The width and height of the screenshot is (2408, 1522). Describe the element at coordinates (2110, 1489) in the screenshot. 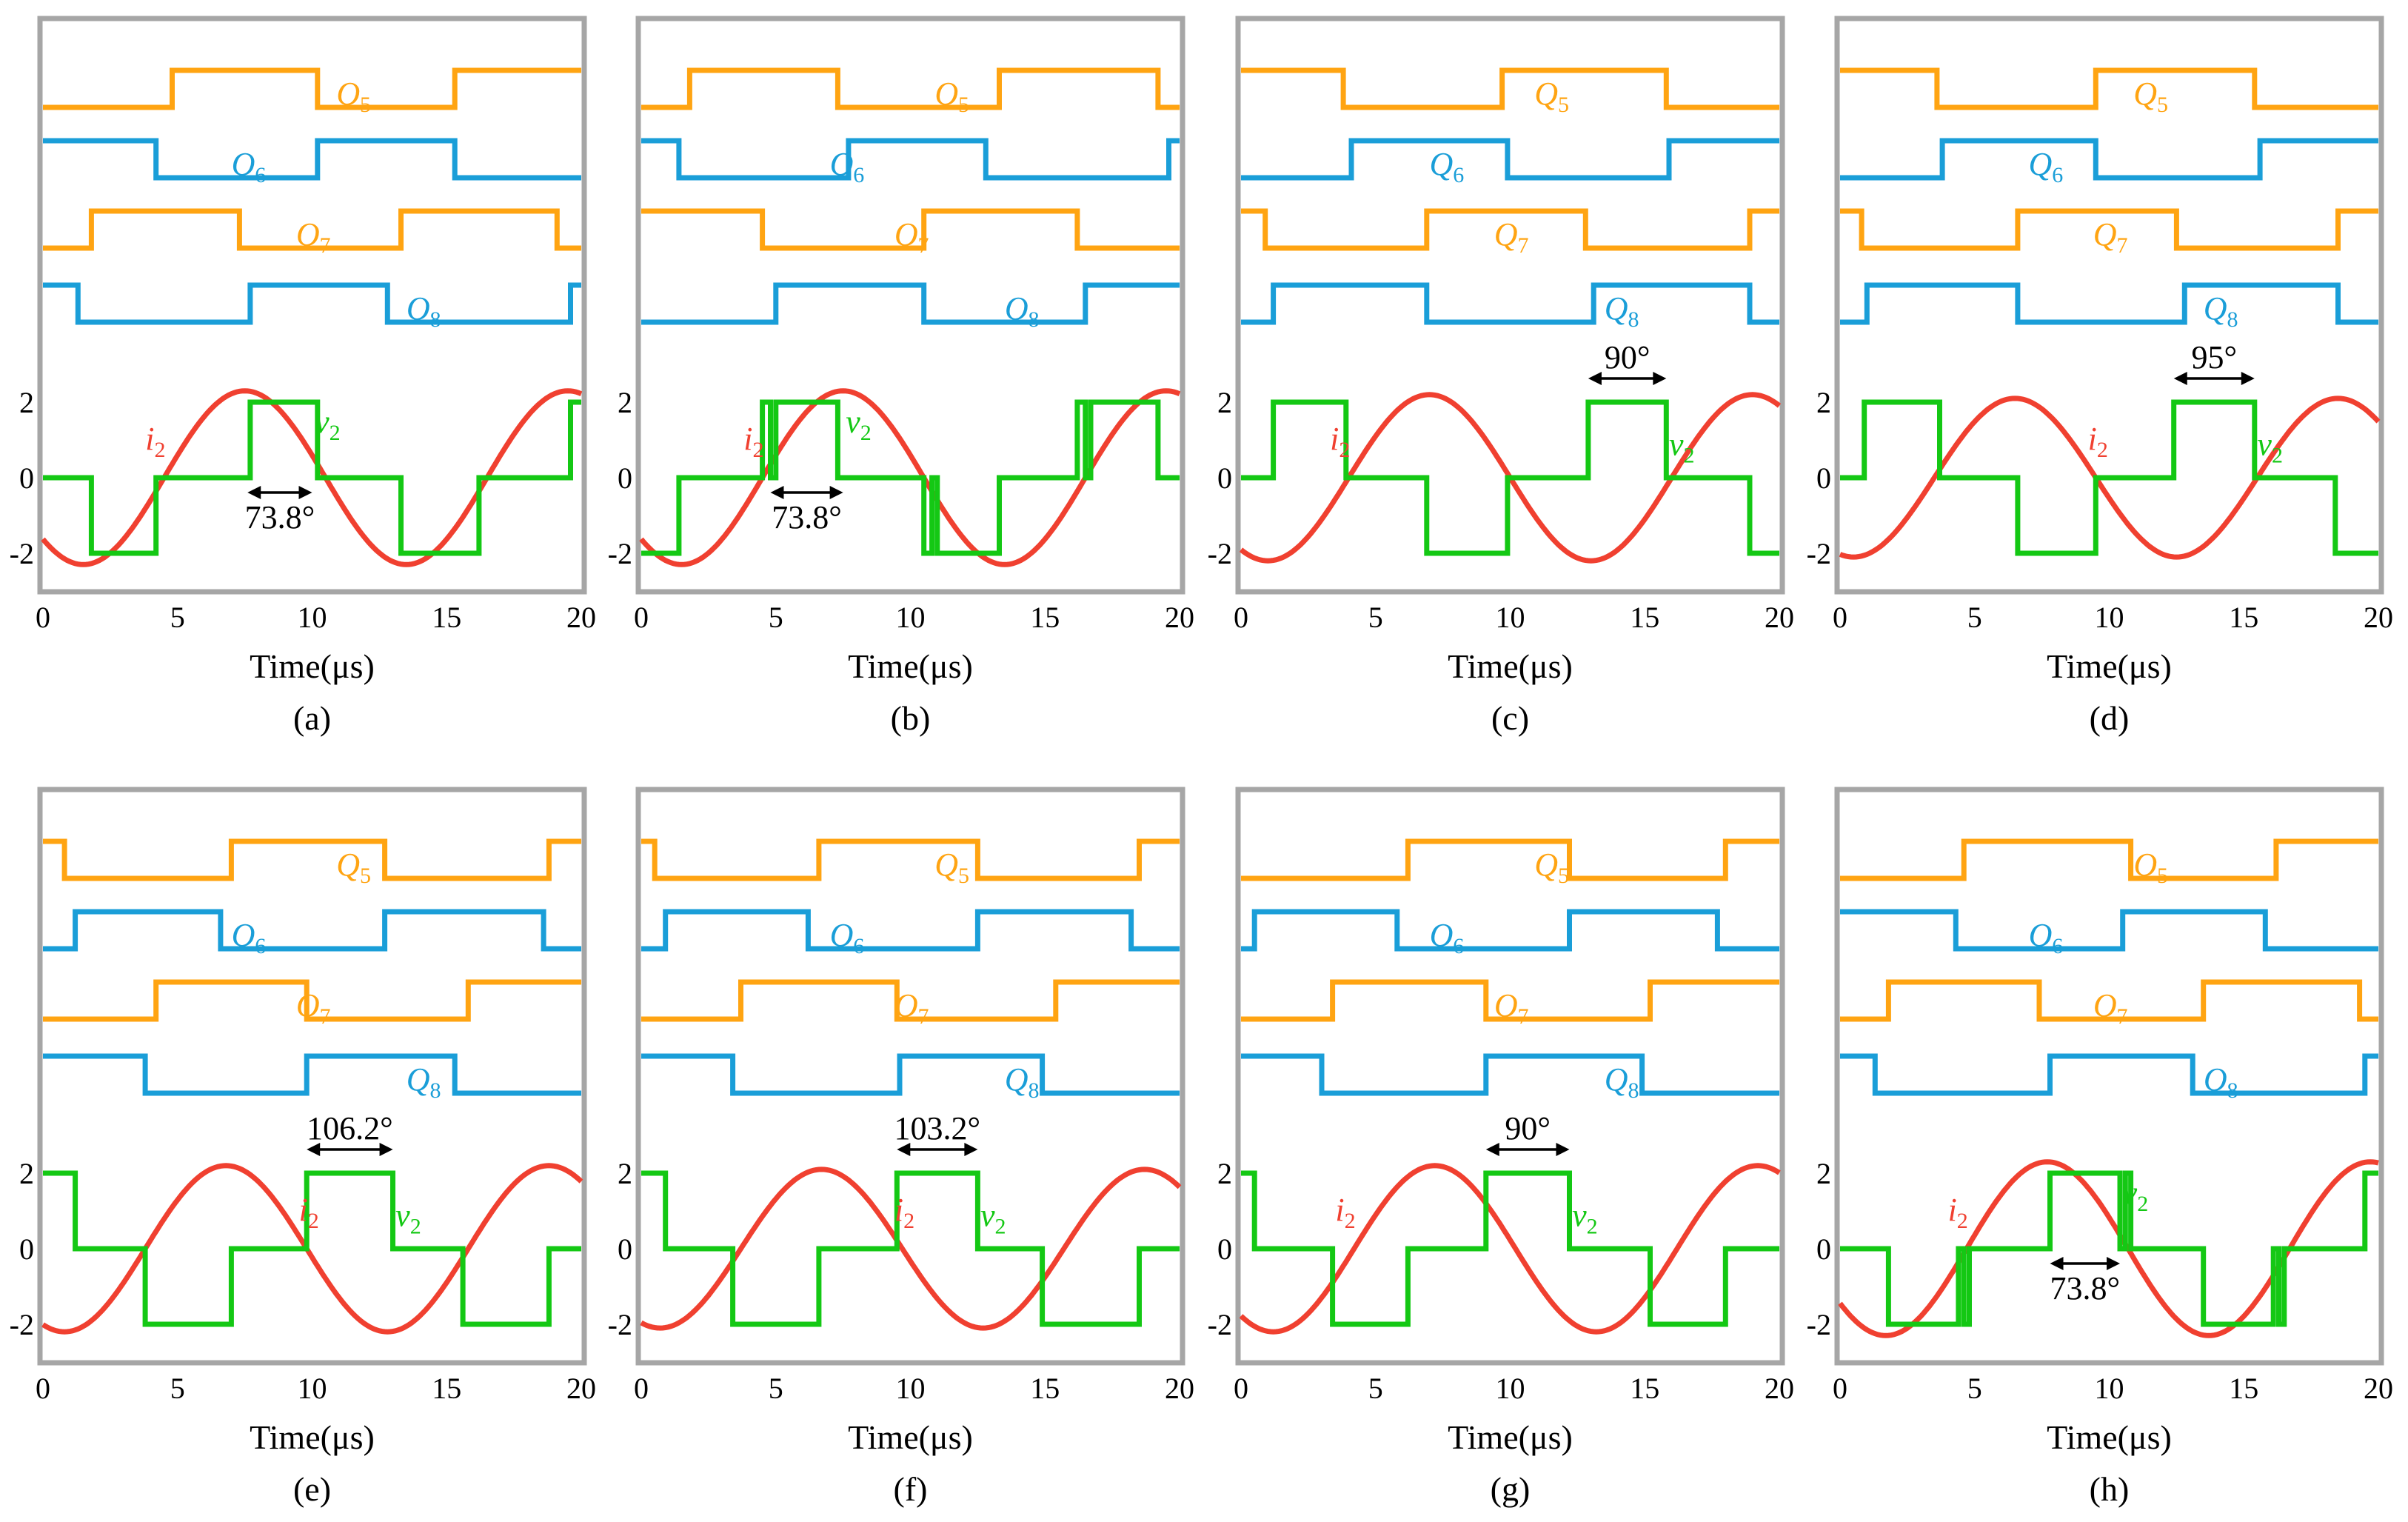

I see `panel-caption: (h)` at that location.